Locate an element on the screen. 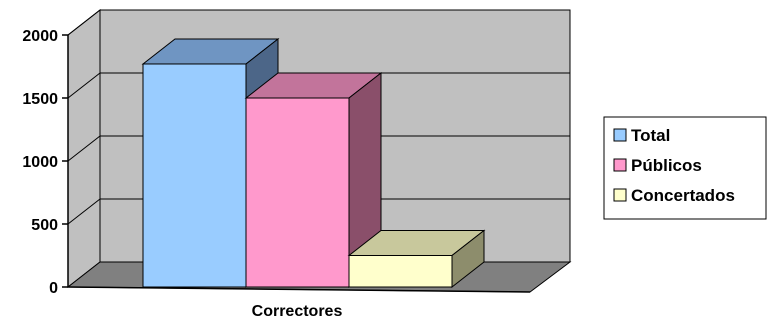 The width and height of the screenshot is (771, 327). legend: Total Públicos Concertados is located at coordinates (685, 168).